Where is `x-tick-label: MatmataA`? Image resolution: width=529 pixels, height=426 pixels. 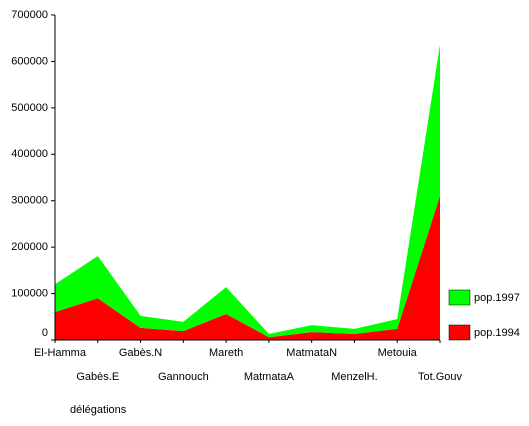
x-tick-label: MatmataA is located at coordinates (269, 377).